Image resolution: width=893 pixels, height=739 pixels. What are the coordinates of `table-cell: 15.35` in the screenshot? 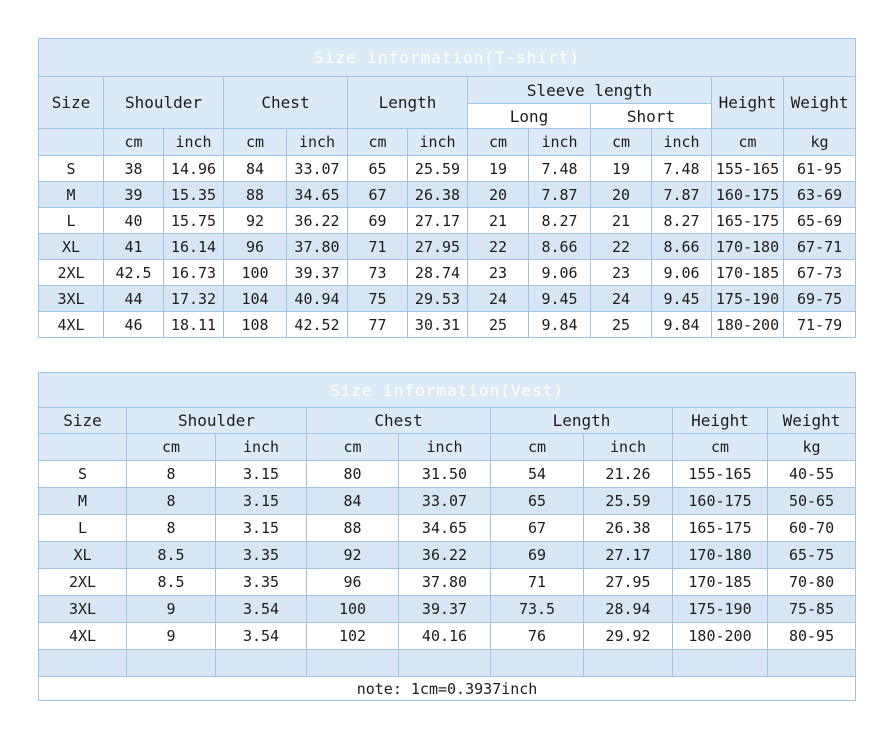 It's located at (193, 194).